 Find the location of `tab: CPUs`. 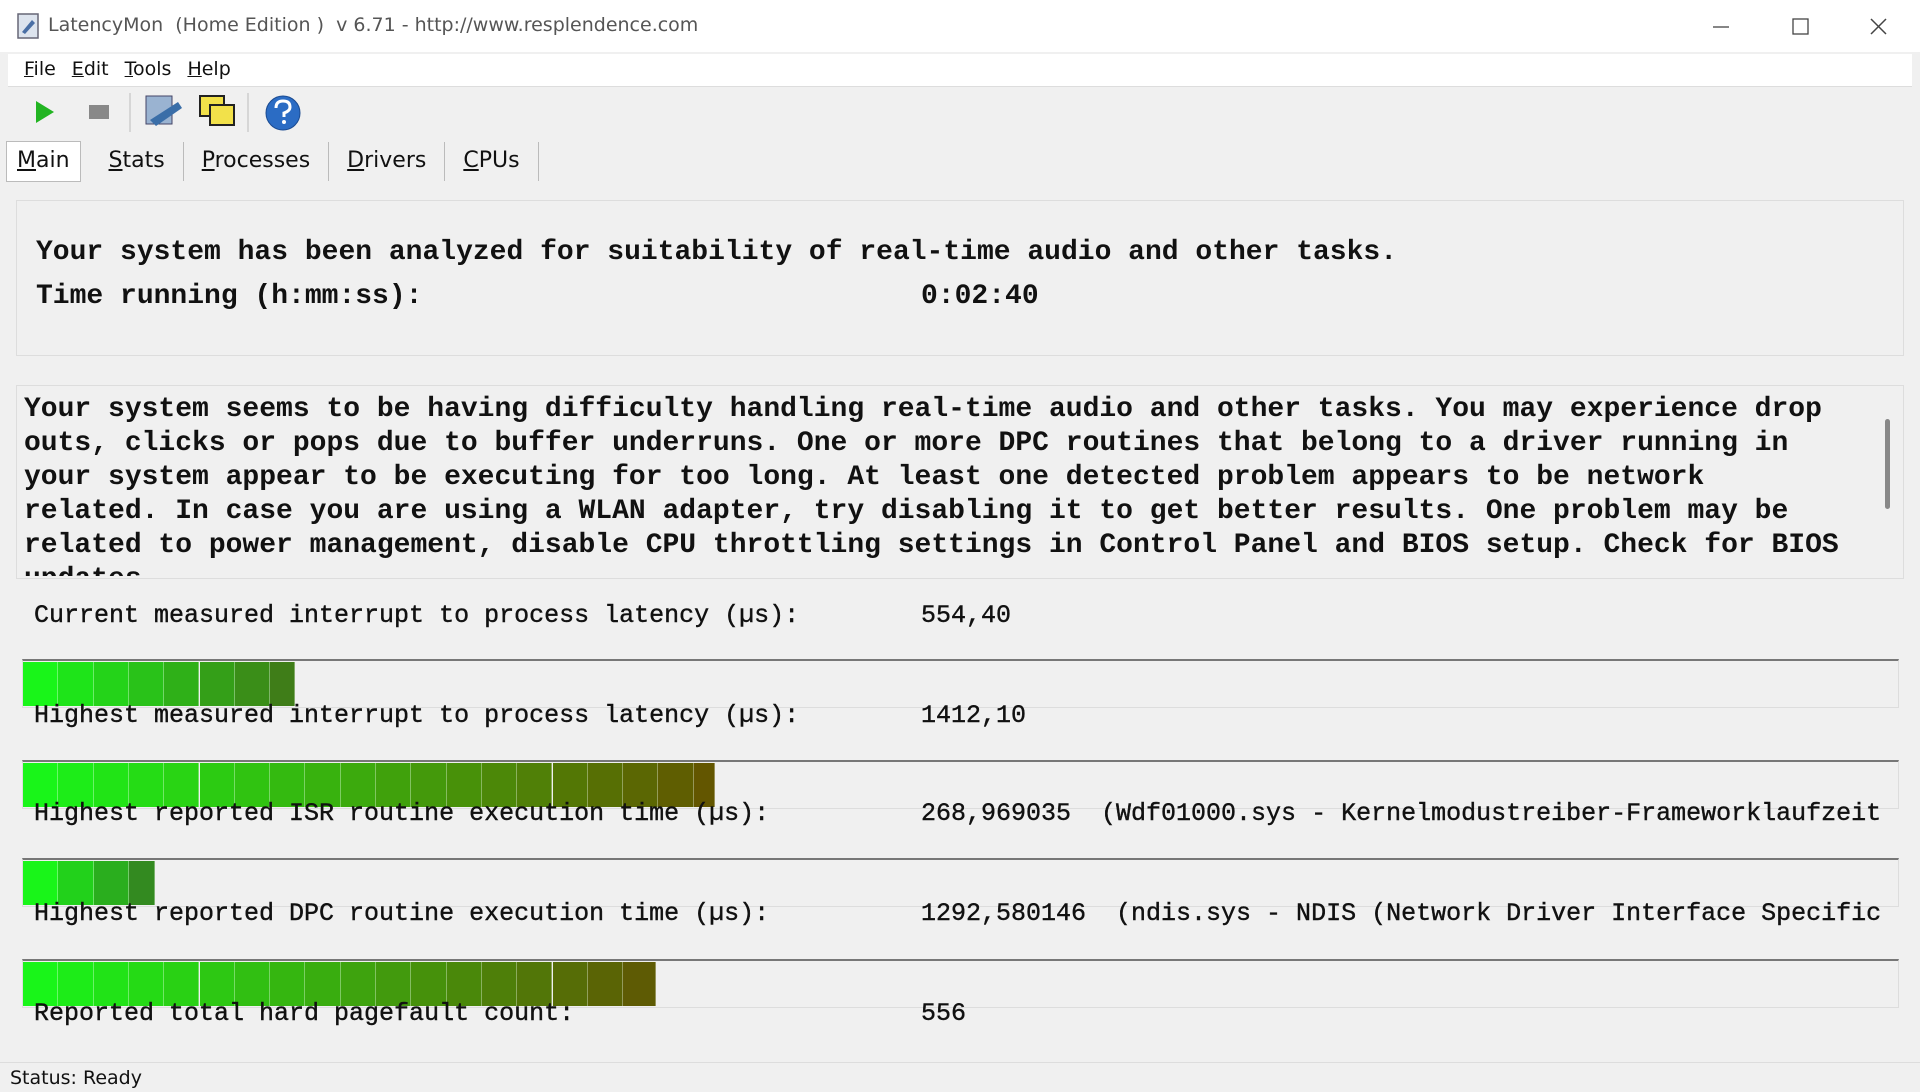

tab: CPUs is located at coordinates (492, 161).